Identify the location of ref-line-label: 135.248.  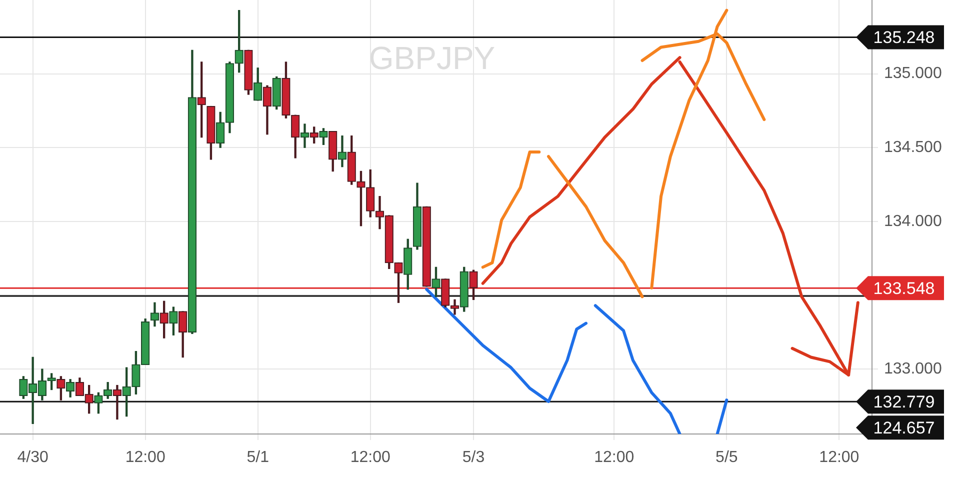
(904, 37).